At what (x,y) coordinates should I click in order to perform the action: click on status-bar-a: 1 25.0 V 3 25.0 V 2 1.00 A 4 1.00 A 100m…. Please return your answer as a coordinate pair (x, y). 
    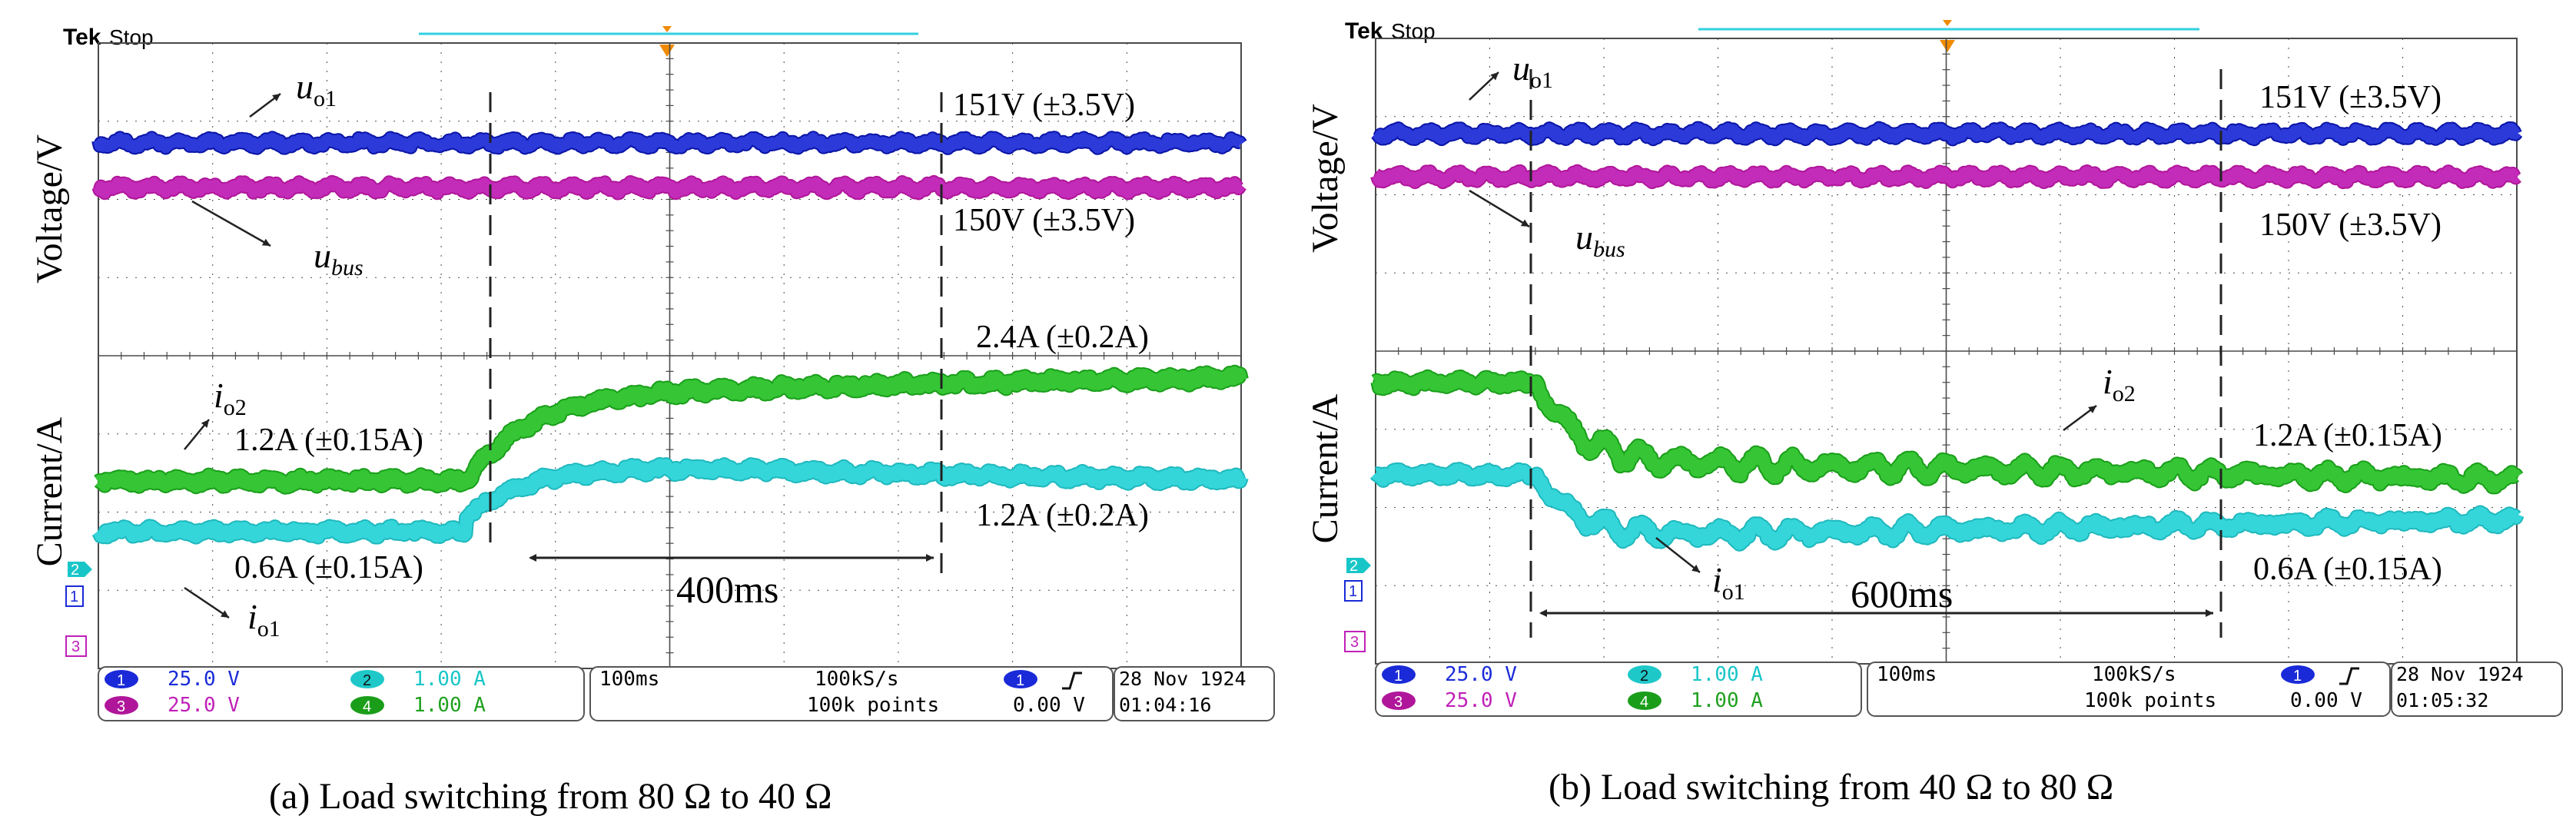
    Looking at the image, I should click on (686, 694).